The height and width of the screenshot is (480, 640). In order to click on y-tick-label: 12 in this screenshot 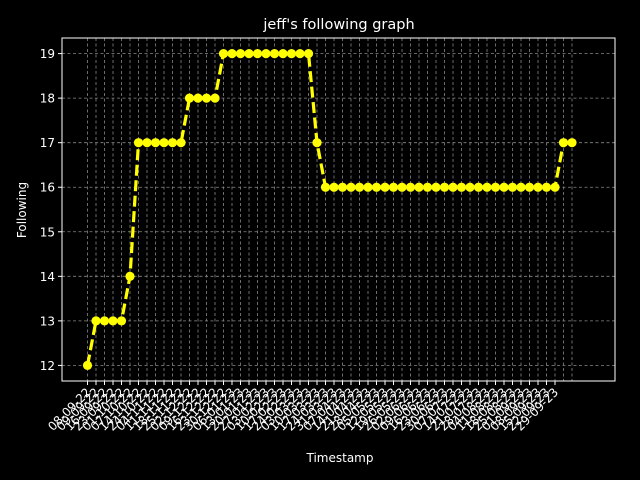, I will do `click(47, 366)`.